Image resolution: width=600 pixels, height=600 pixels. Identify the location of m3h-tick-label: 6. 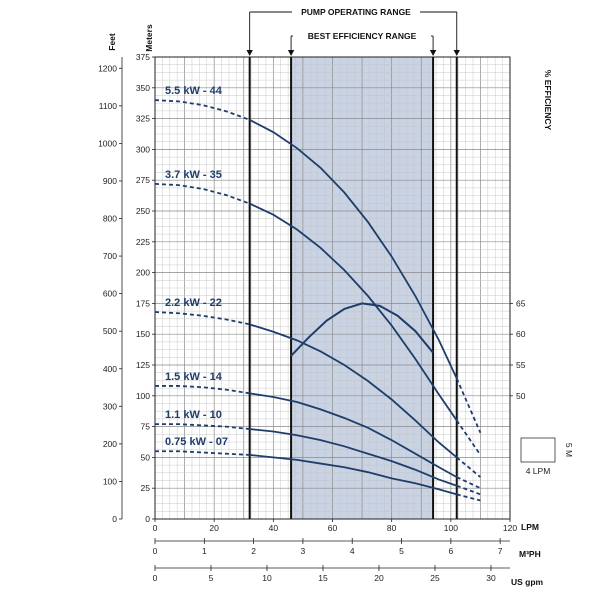
(450, 551).